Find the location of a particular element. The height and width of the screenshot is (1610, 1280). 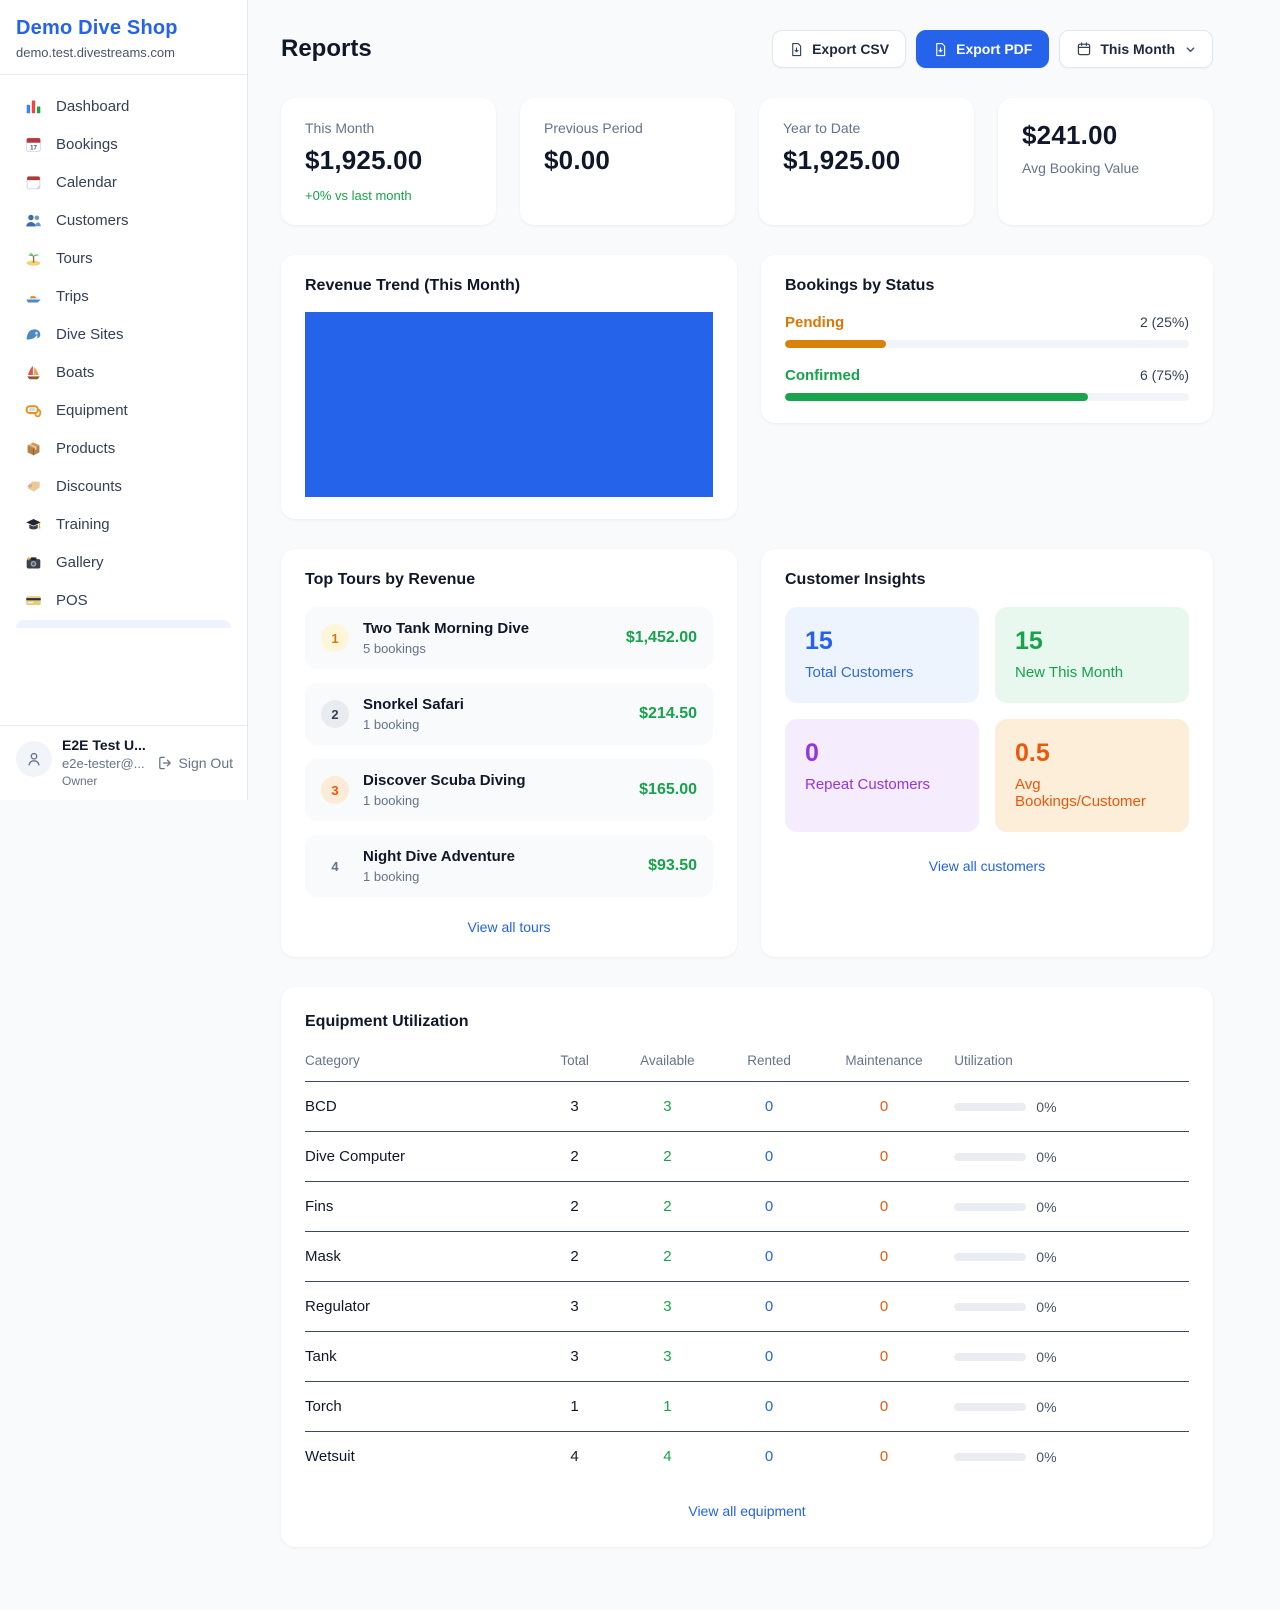

avatar is located at coordinates (34, 759).